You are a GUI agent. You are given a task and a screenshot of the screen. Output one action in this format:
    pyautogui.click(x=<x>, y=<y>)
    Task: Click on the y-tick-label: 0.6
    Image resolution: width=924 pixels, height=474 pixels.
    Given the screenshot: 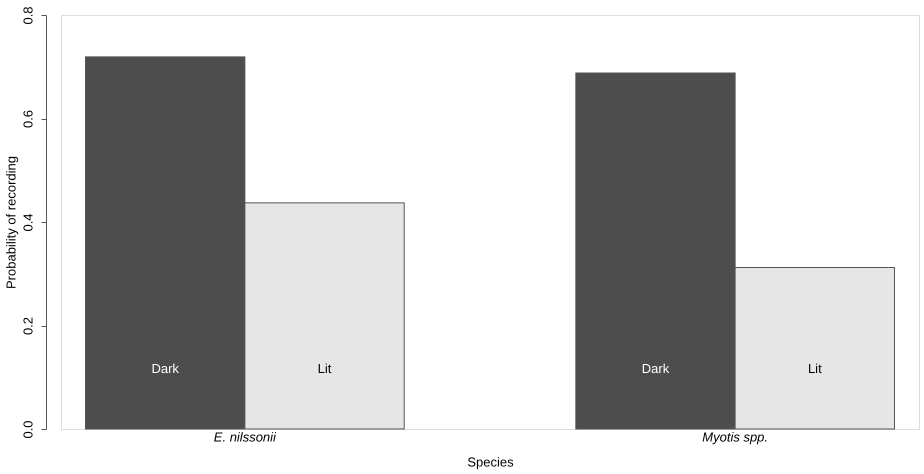 What is the action you would take?
    pyautogui.click(x=28, y=119)
    